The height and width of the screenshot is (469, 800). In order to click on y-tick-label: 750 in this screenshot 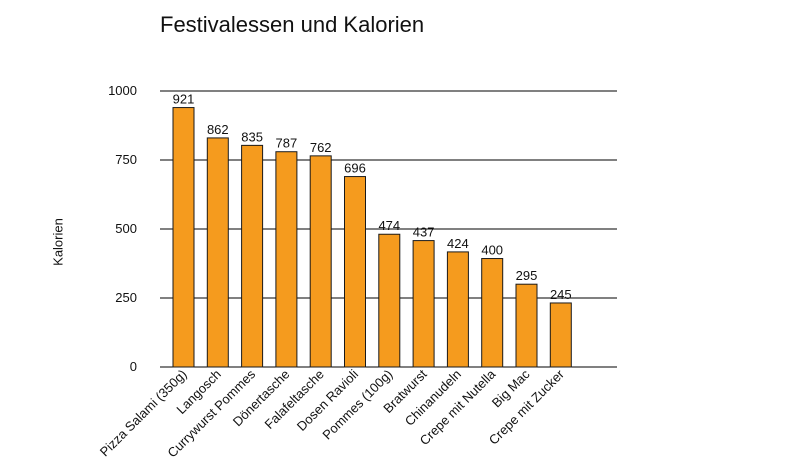, I will do `click(126, 159)`.